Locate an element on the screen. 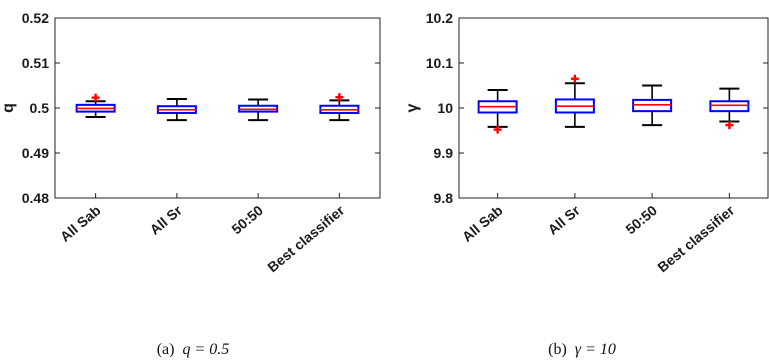  y-tick-label: 0.51 is located at coordinates (35, 63).